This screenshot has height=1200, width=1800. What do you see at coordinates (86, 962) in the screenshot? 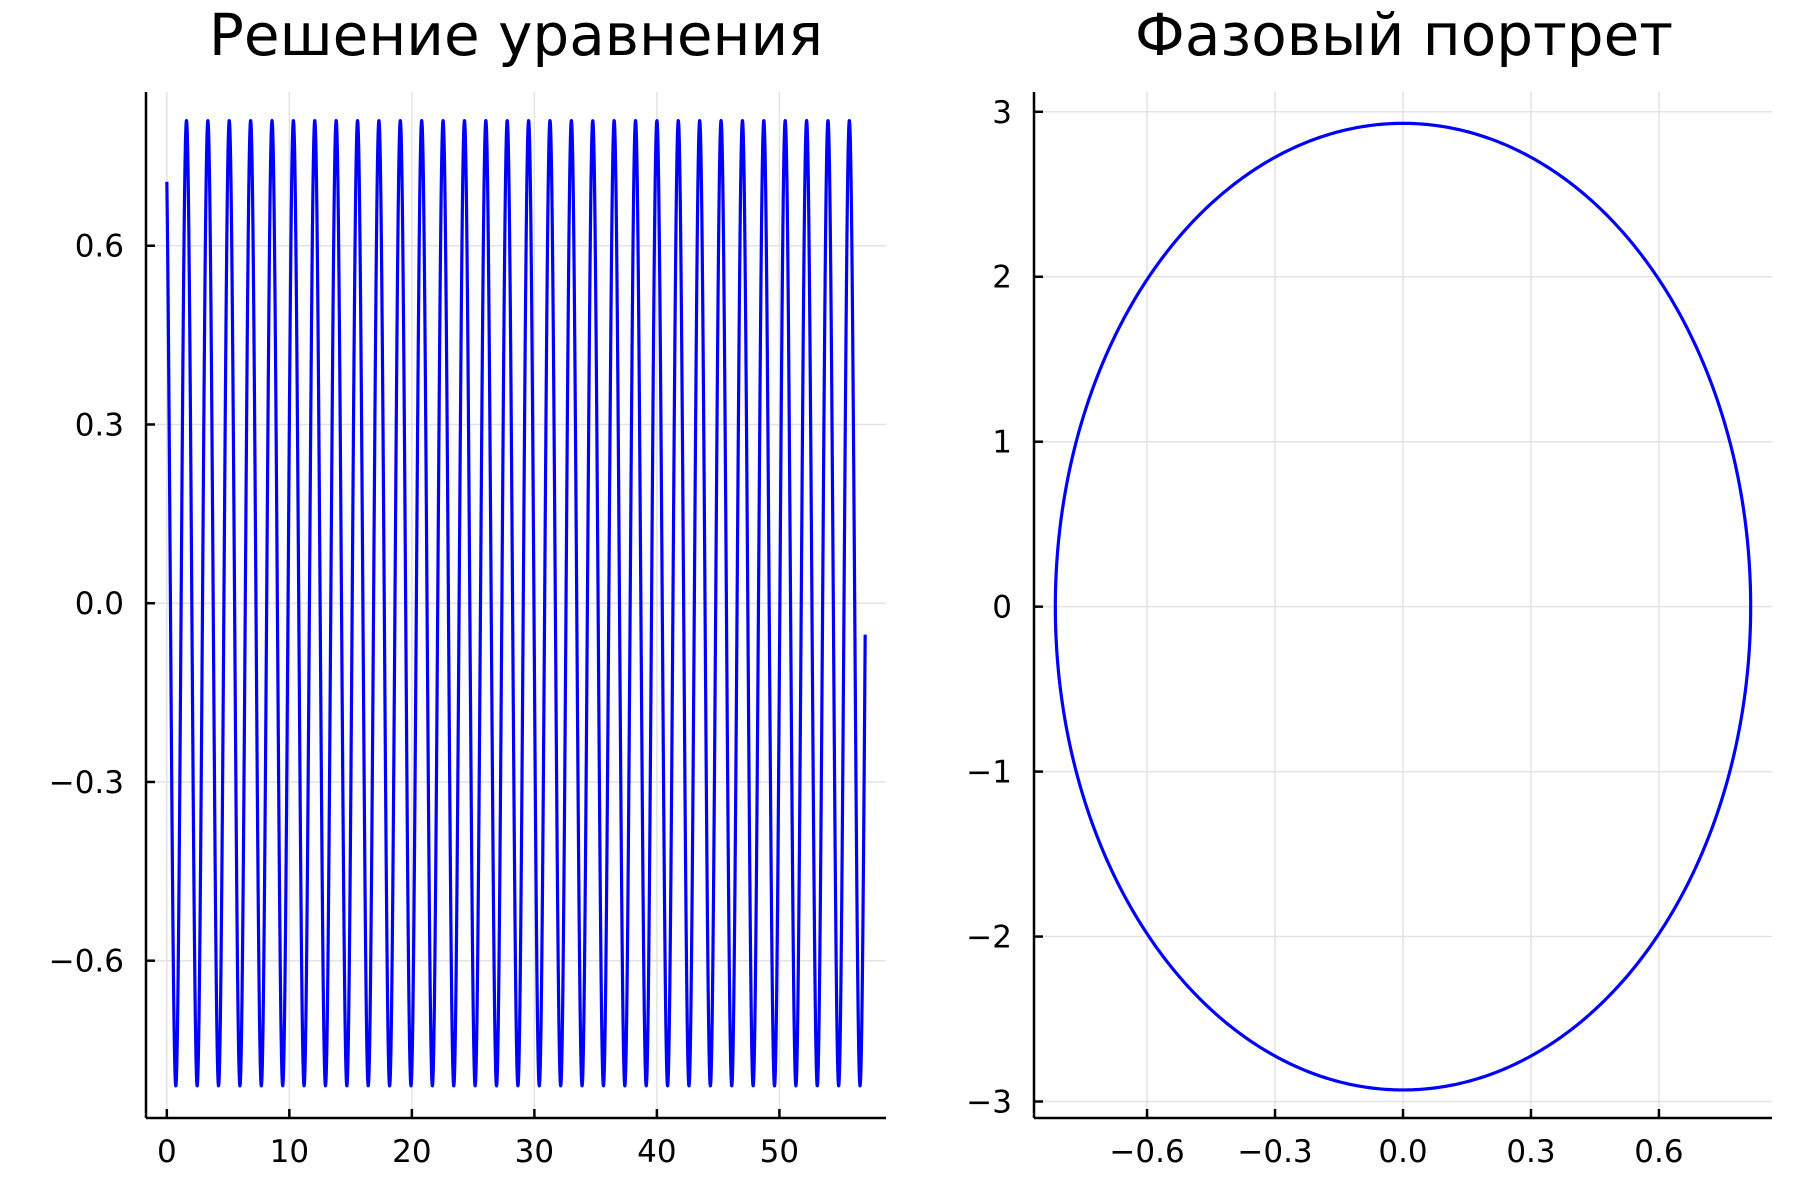
I see `solution-y-tick-label: −0.6` at bounding box center [86, 962].